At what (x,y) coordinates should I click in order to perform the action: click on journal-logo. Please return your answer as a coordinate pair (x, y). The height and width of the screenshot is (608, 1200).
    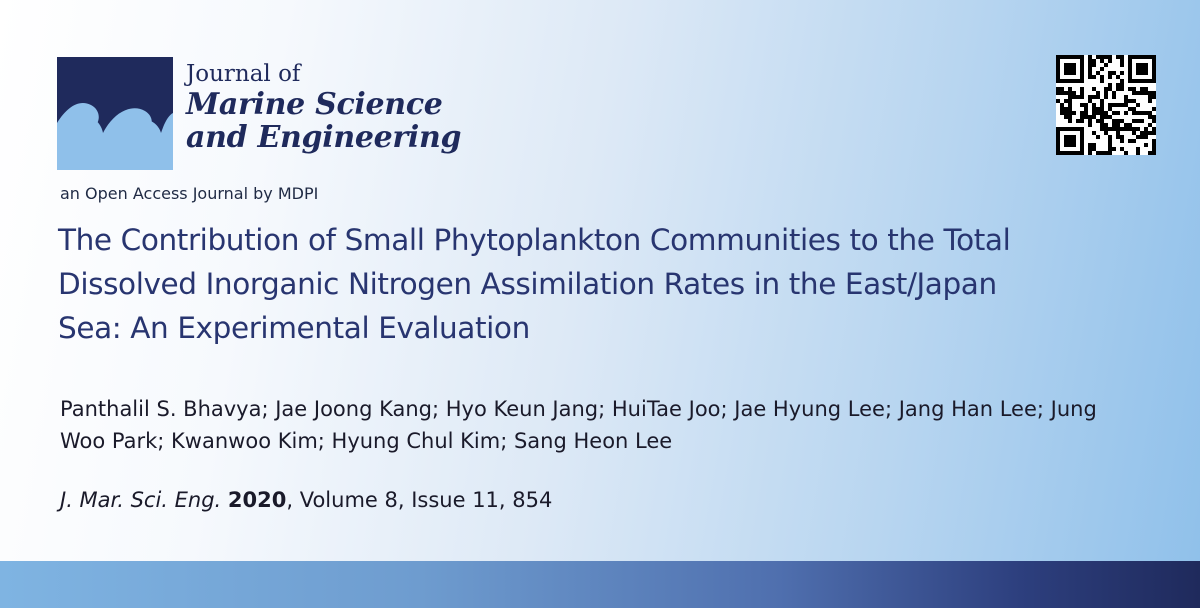
    Looking at the image, I should click on (115, 113).